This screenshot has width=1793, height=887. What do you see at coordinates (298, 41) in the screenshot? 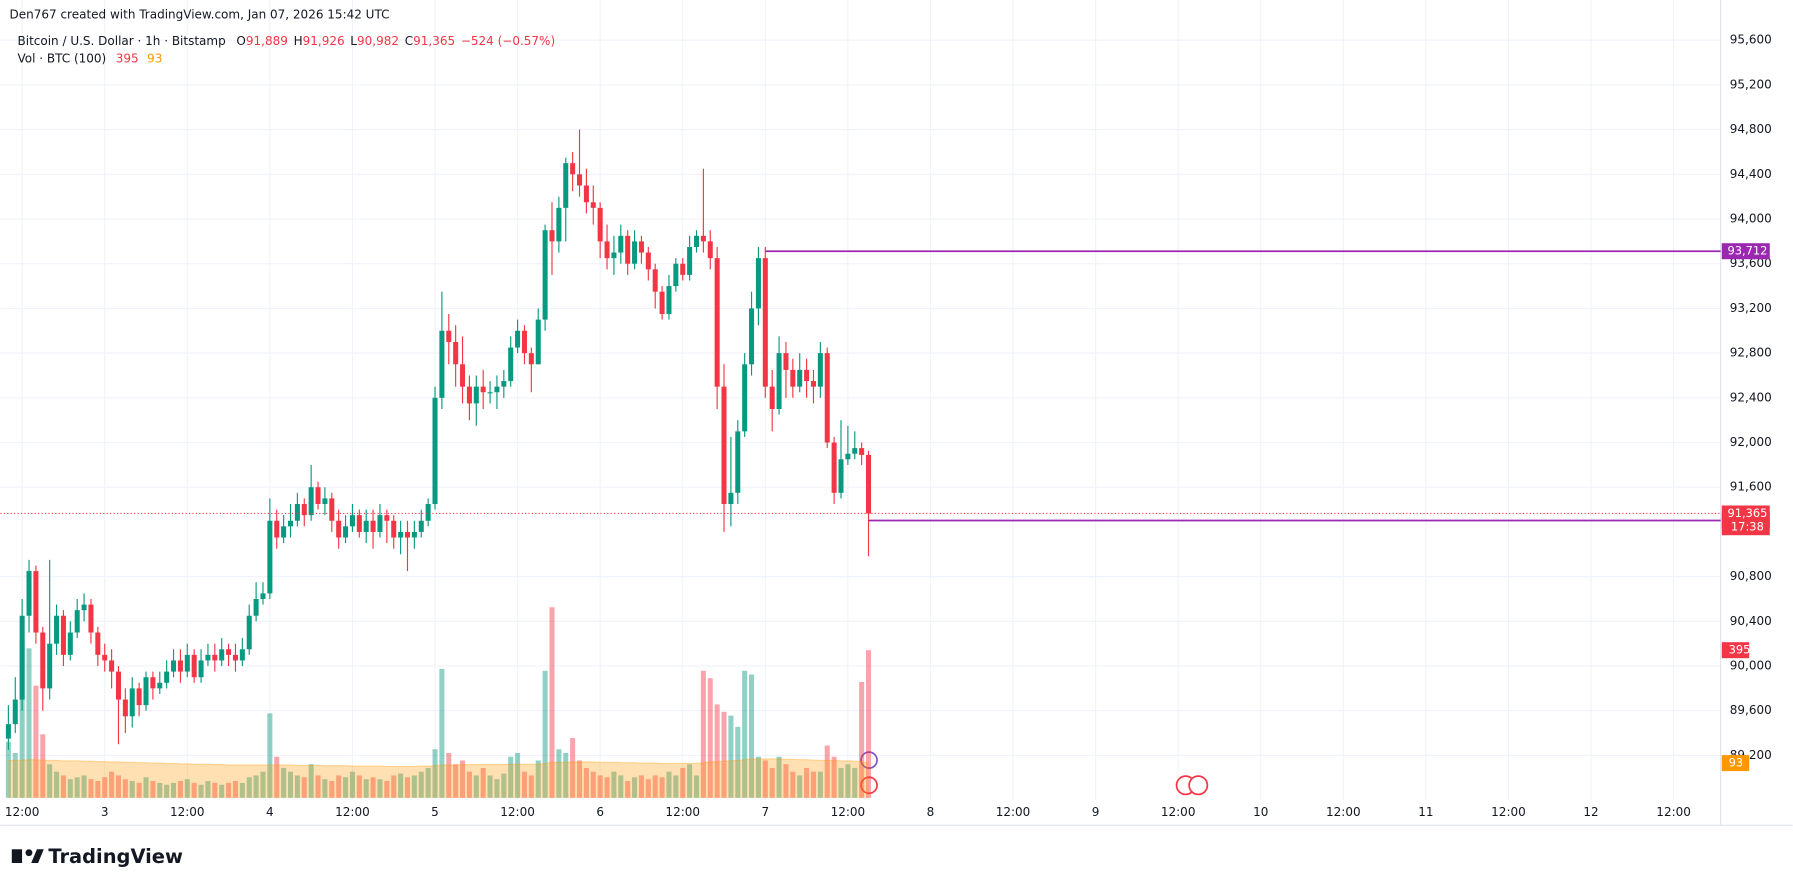
I see `legend-key: H` at bounding box center [298, 41].